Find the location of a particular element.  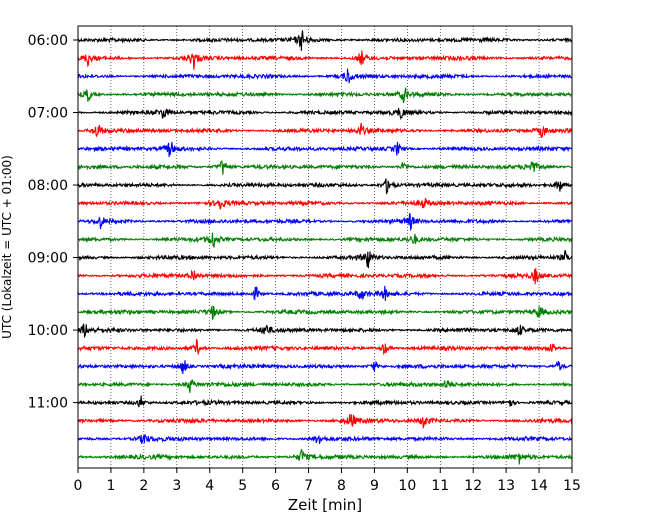

y-tick-label: 11:00 is located at coordinates (48, 404).